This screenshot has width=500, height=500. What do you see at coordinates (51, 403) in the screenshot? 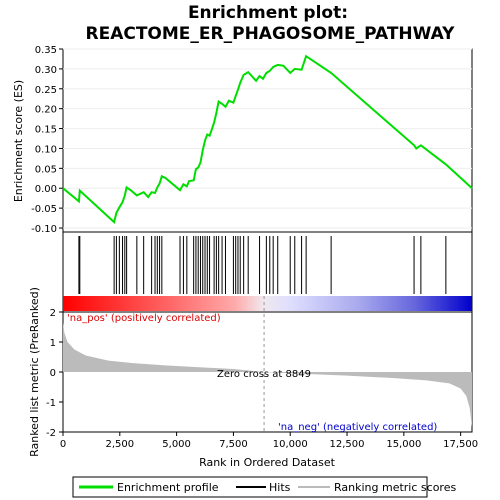
I see `rank-y-tick-label: -1` at bounding box center [51, 403].